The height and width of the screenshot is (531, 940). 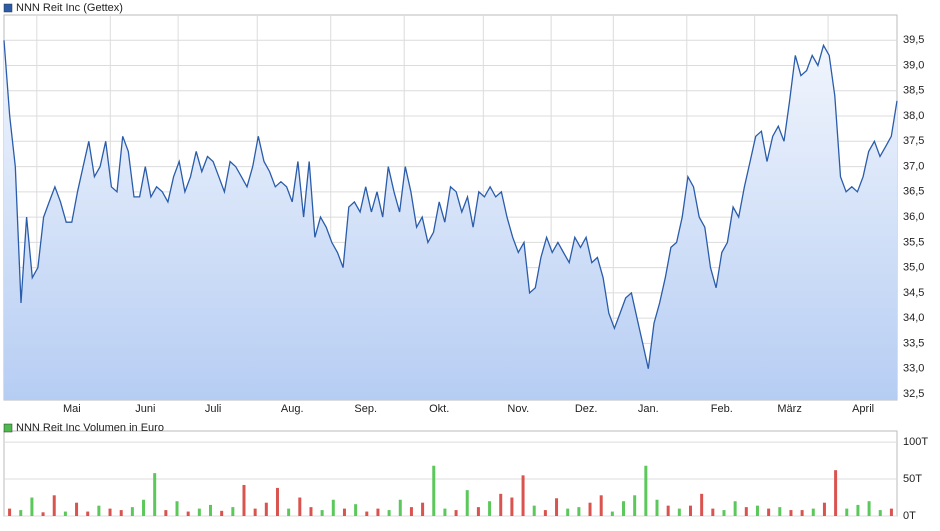 What do you see at coordinates (789, 409) in the screenshot?
I see `x-tick-label: März` at bounding box center [789, 409].